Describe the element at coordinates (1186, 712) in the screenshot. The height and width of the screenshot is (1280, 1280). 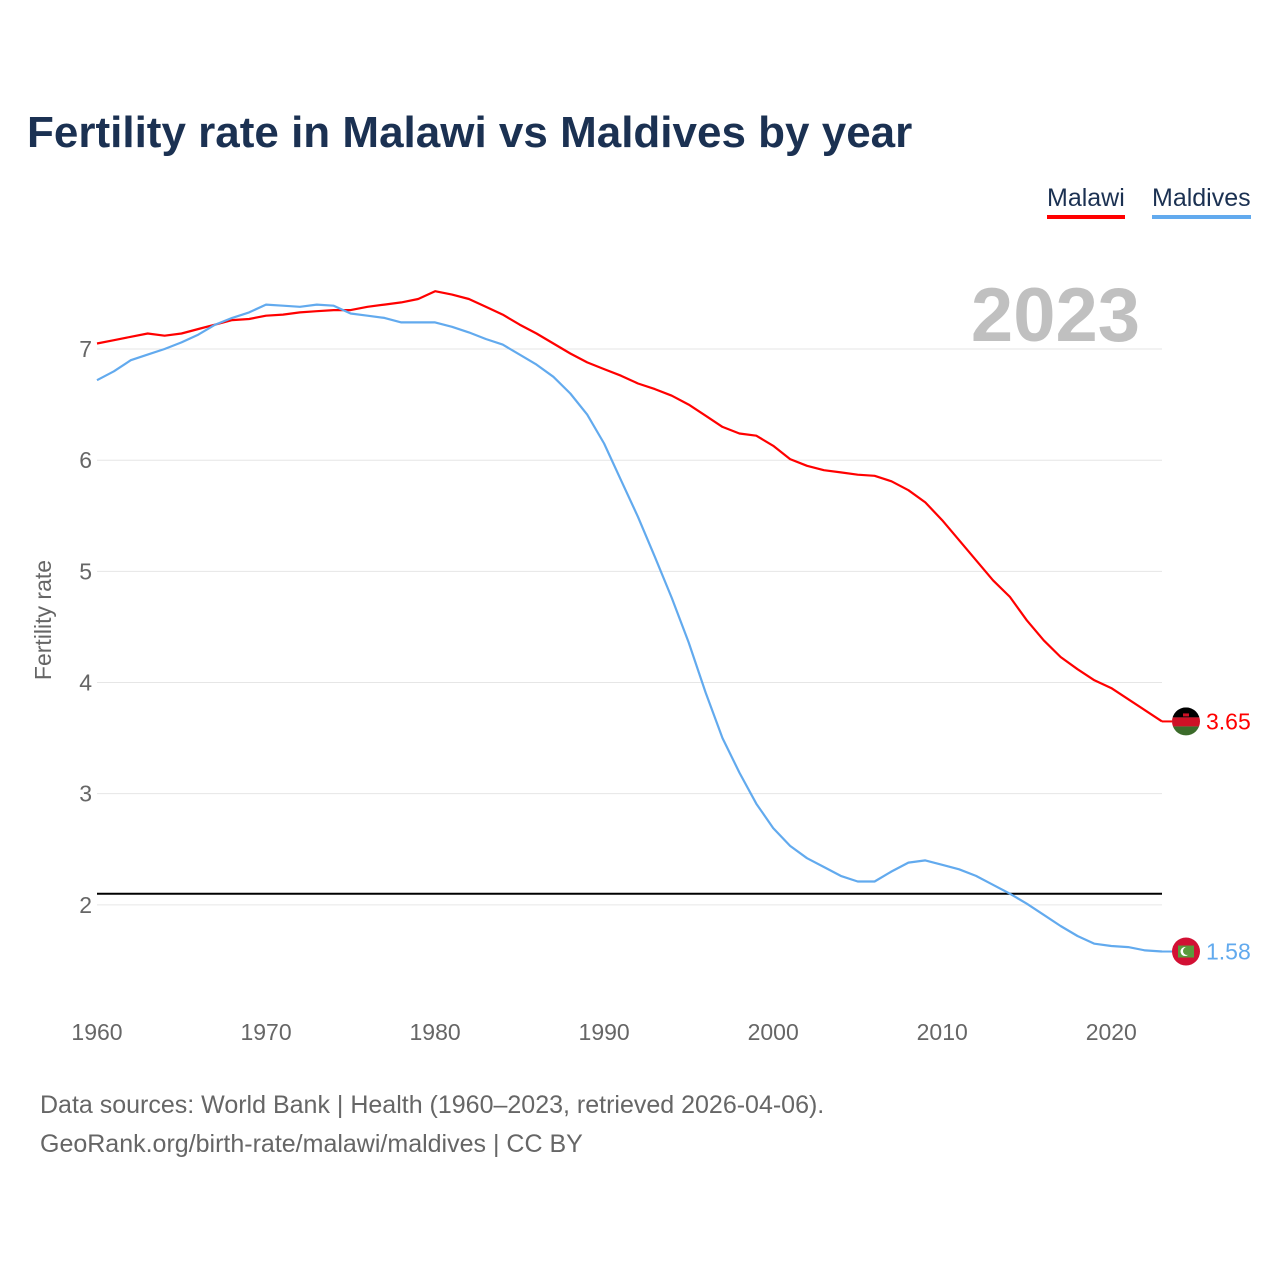
I see `flag-stripe-black` at that location.